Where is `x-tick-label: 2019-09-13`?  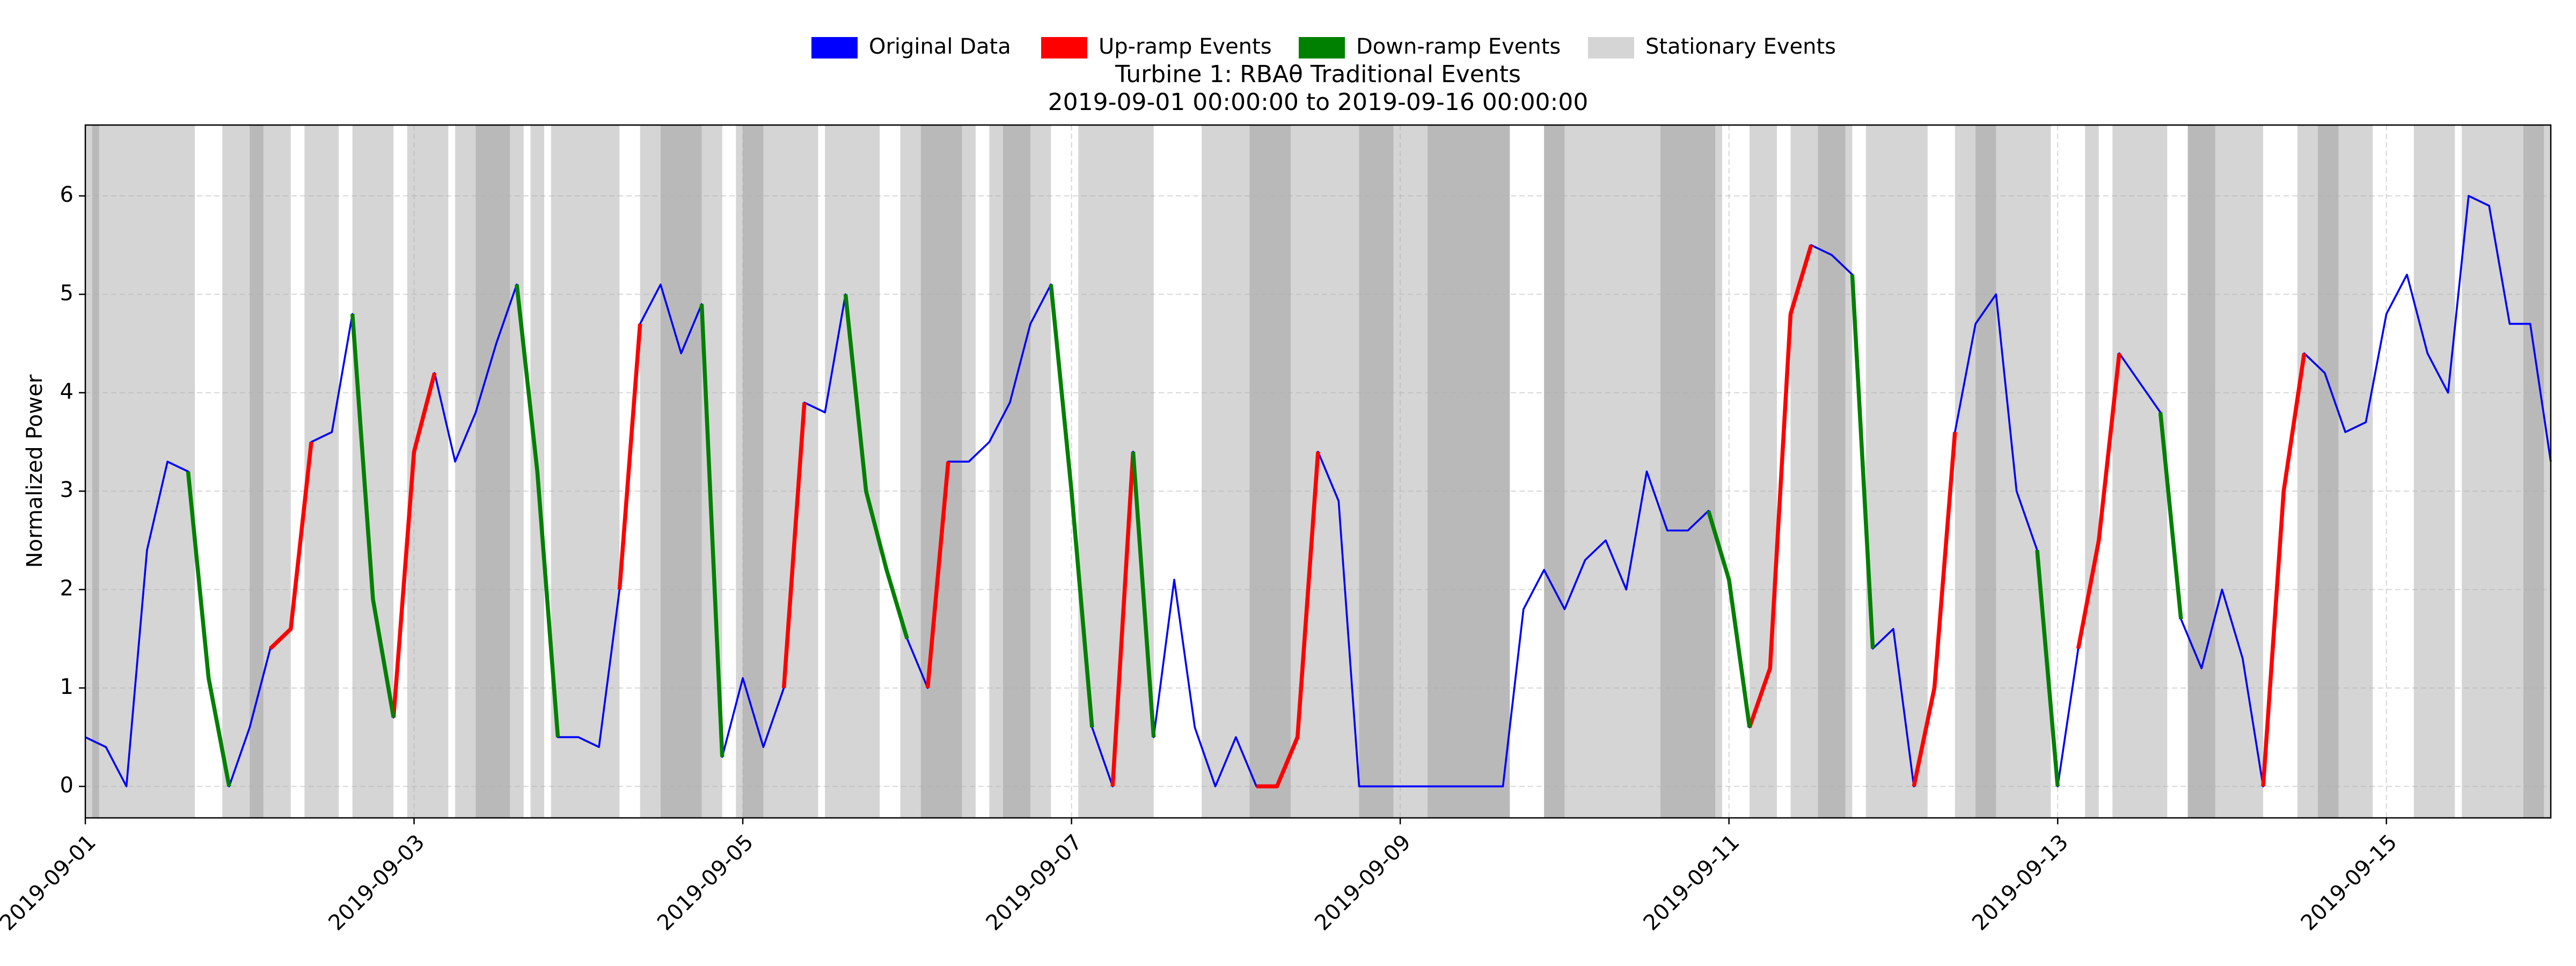 x-tick-label: 2019-09-13 is located at coordinates (2020, 882).